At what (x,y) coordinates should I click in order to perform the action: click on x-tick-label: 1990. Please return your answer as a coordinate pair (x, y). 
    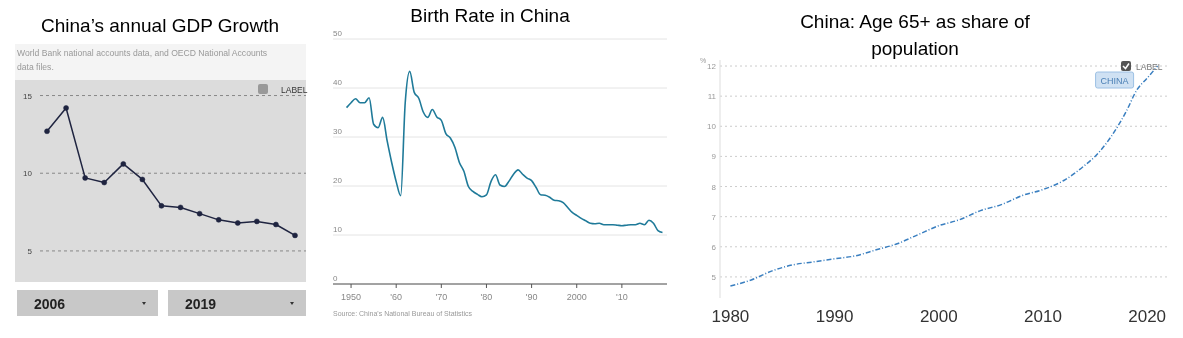
    Looking at the image, I should click on (834, 316).